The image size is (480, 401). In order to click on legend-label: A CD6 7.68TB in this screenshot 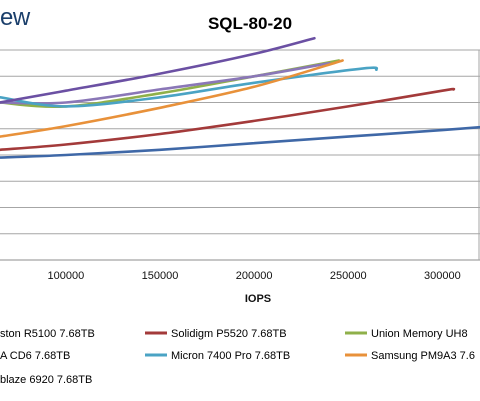, I will do `click(35, 356)`.